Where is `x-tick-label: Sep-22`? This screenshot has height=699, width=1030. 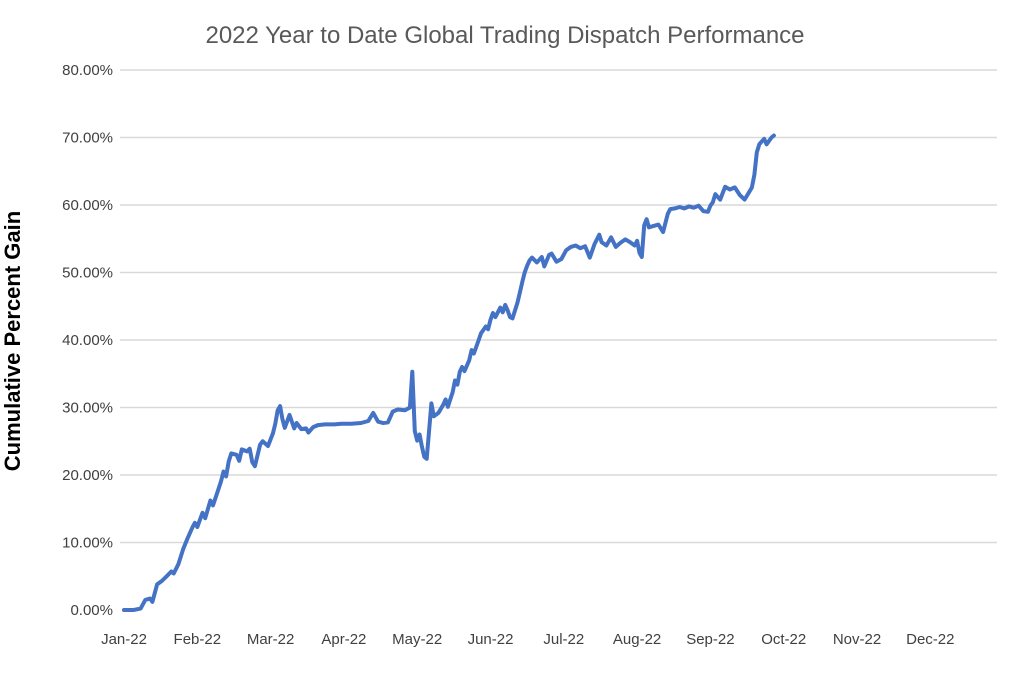
x-tick-label: Sep-22 is located at coordinates (710, 639).